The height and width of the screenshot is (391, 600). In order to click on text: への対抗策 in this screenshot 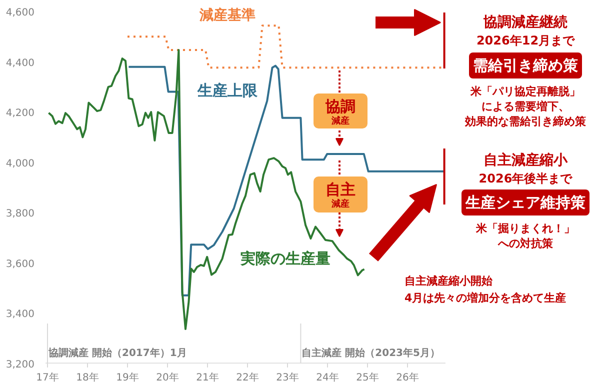, I will do `click(525, 243)`.